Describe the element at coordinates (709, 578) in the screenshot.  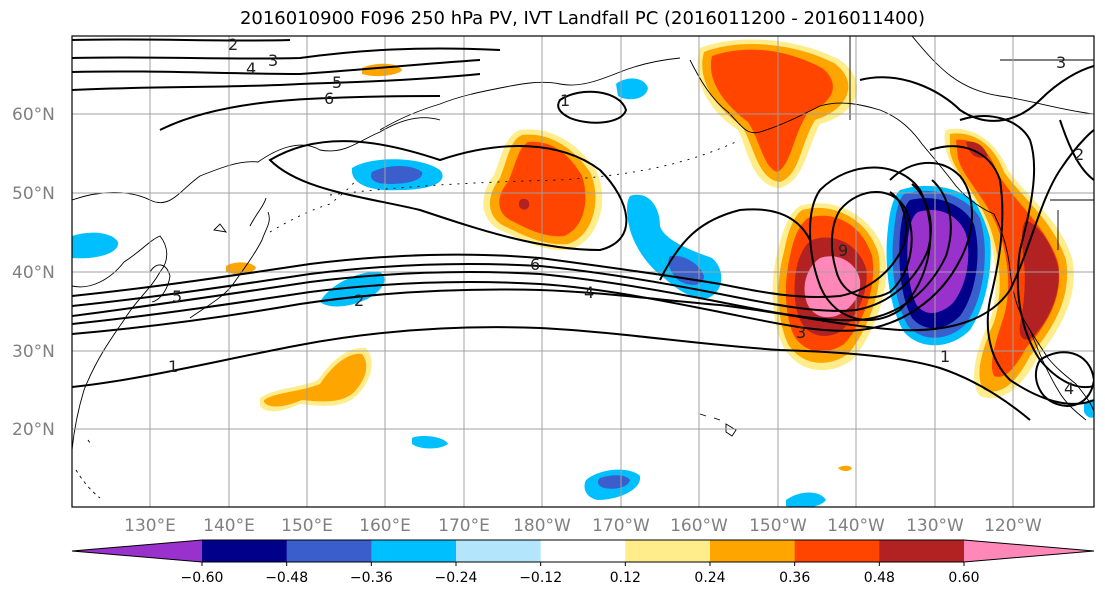
I see `colorbar-tick-label: 0.24` at that location.